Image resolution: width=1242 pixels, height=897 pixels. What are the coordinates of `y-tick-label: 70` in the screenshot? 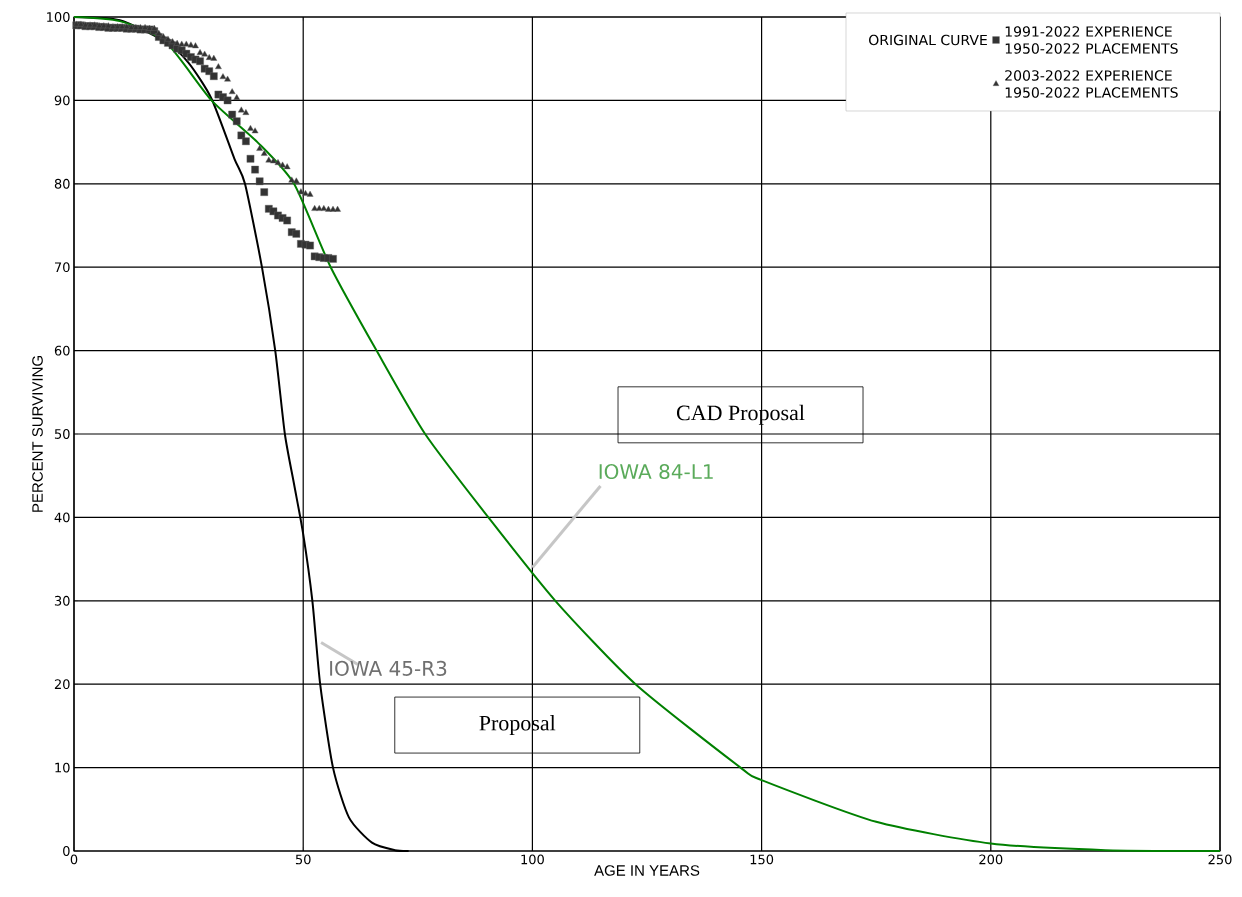 It's located at (62, 267).